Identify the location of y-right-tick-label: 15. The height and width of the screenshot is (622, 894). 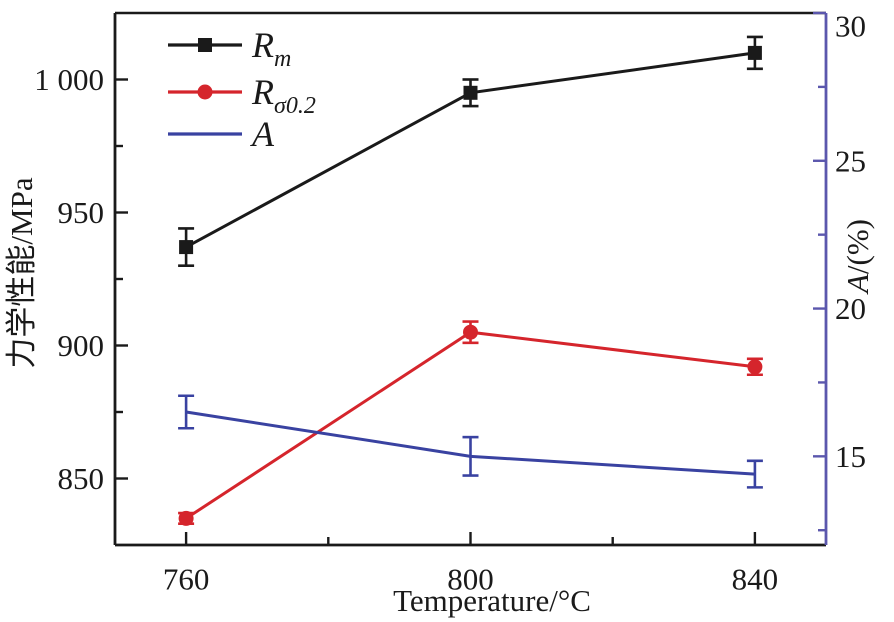
(850, 456).